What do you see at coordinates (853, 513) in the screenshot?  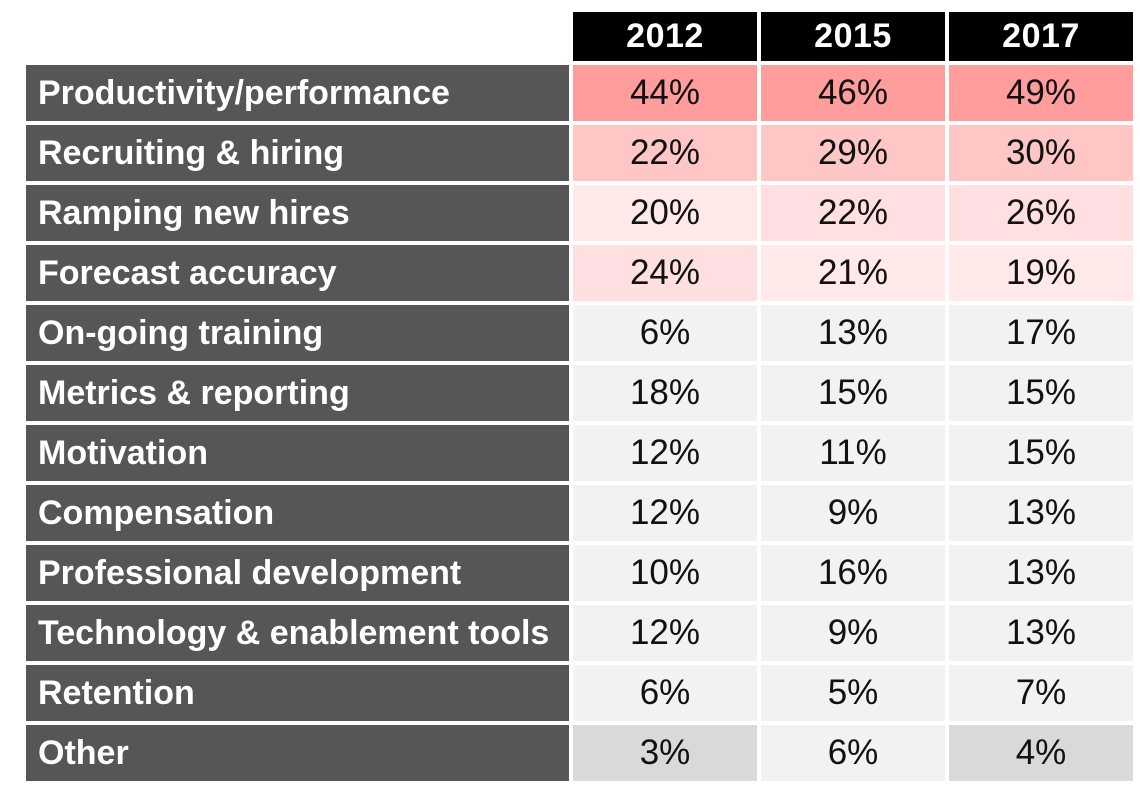 I see `value-cell-compensation-2015: 9%` at bounding box center [853, 513].